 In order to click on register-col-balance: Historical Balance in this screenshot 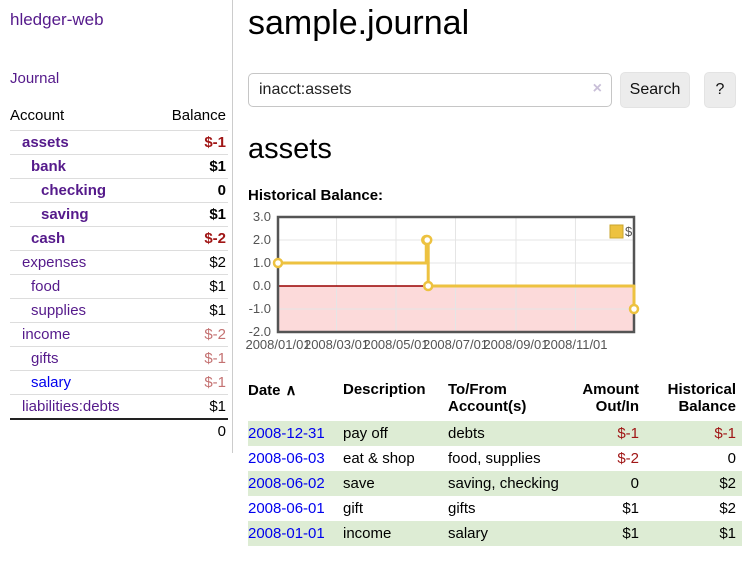, I will do `click(701, 398)`.